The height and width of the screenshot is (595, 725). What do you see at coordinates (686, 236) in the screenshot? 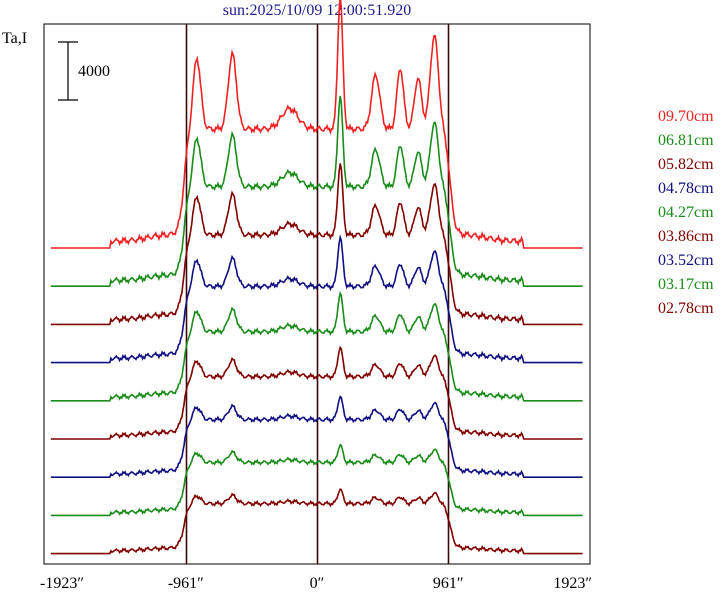
I see `legend-entry: 03.86cm` at bounding box center [686, 236].